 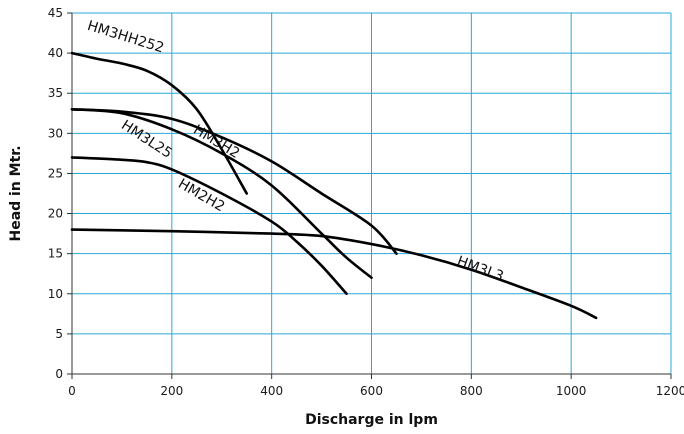 I want to click on y-tick-label: 30, so click(x=55, y=133).